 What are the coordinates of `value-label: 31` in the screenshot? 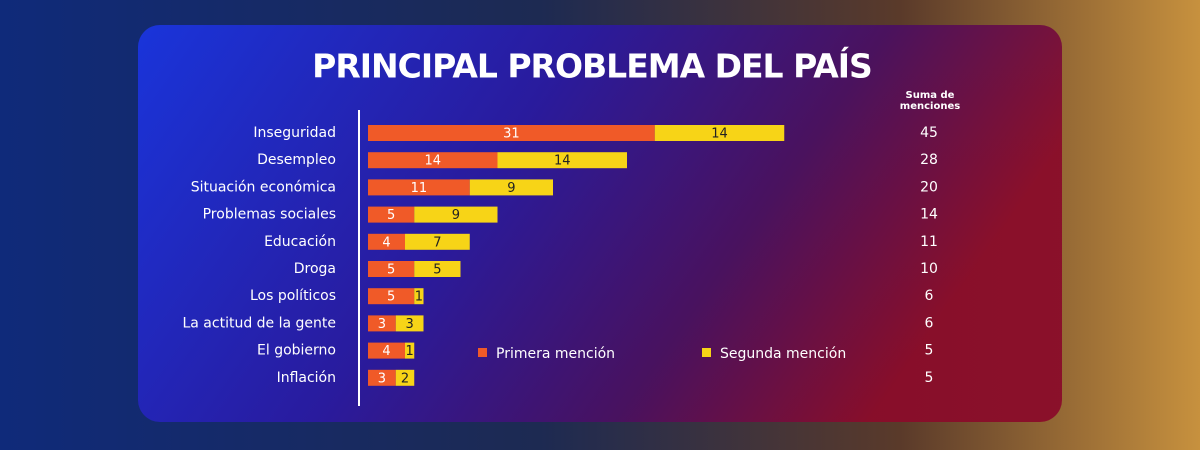 It's located at (511, 134).